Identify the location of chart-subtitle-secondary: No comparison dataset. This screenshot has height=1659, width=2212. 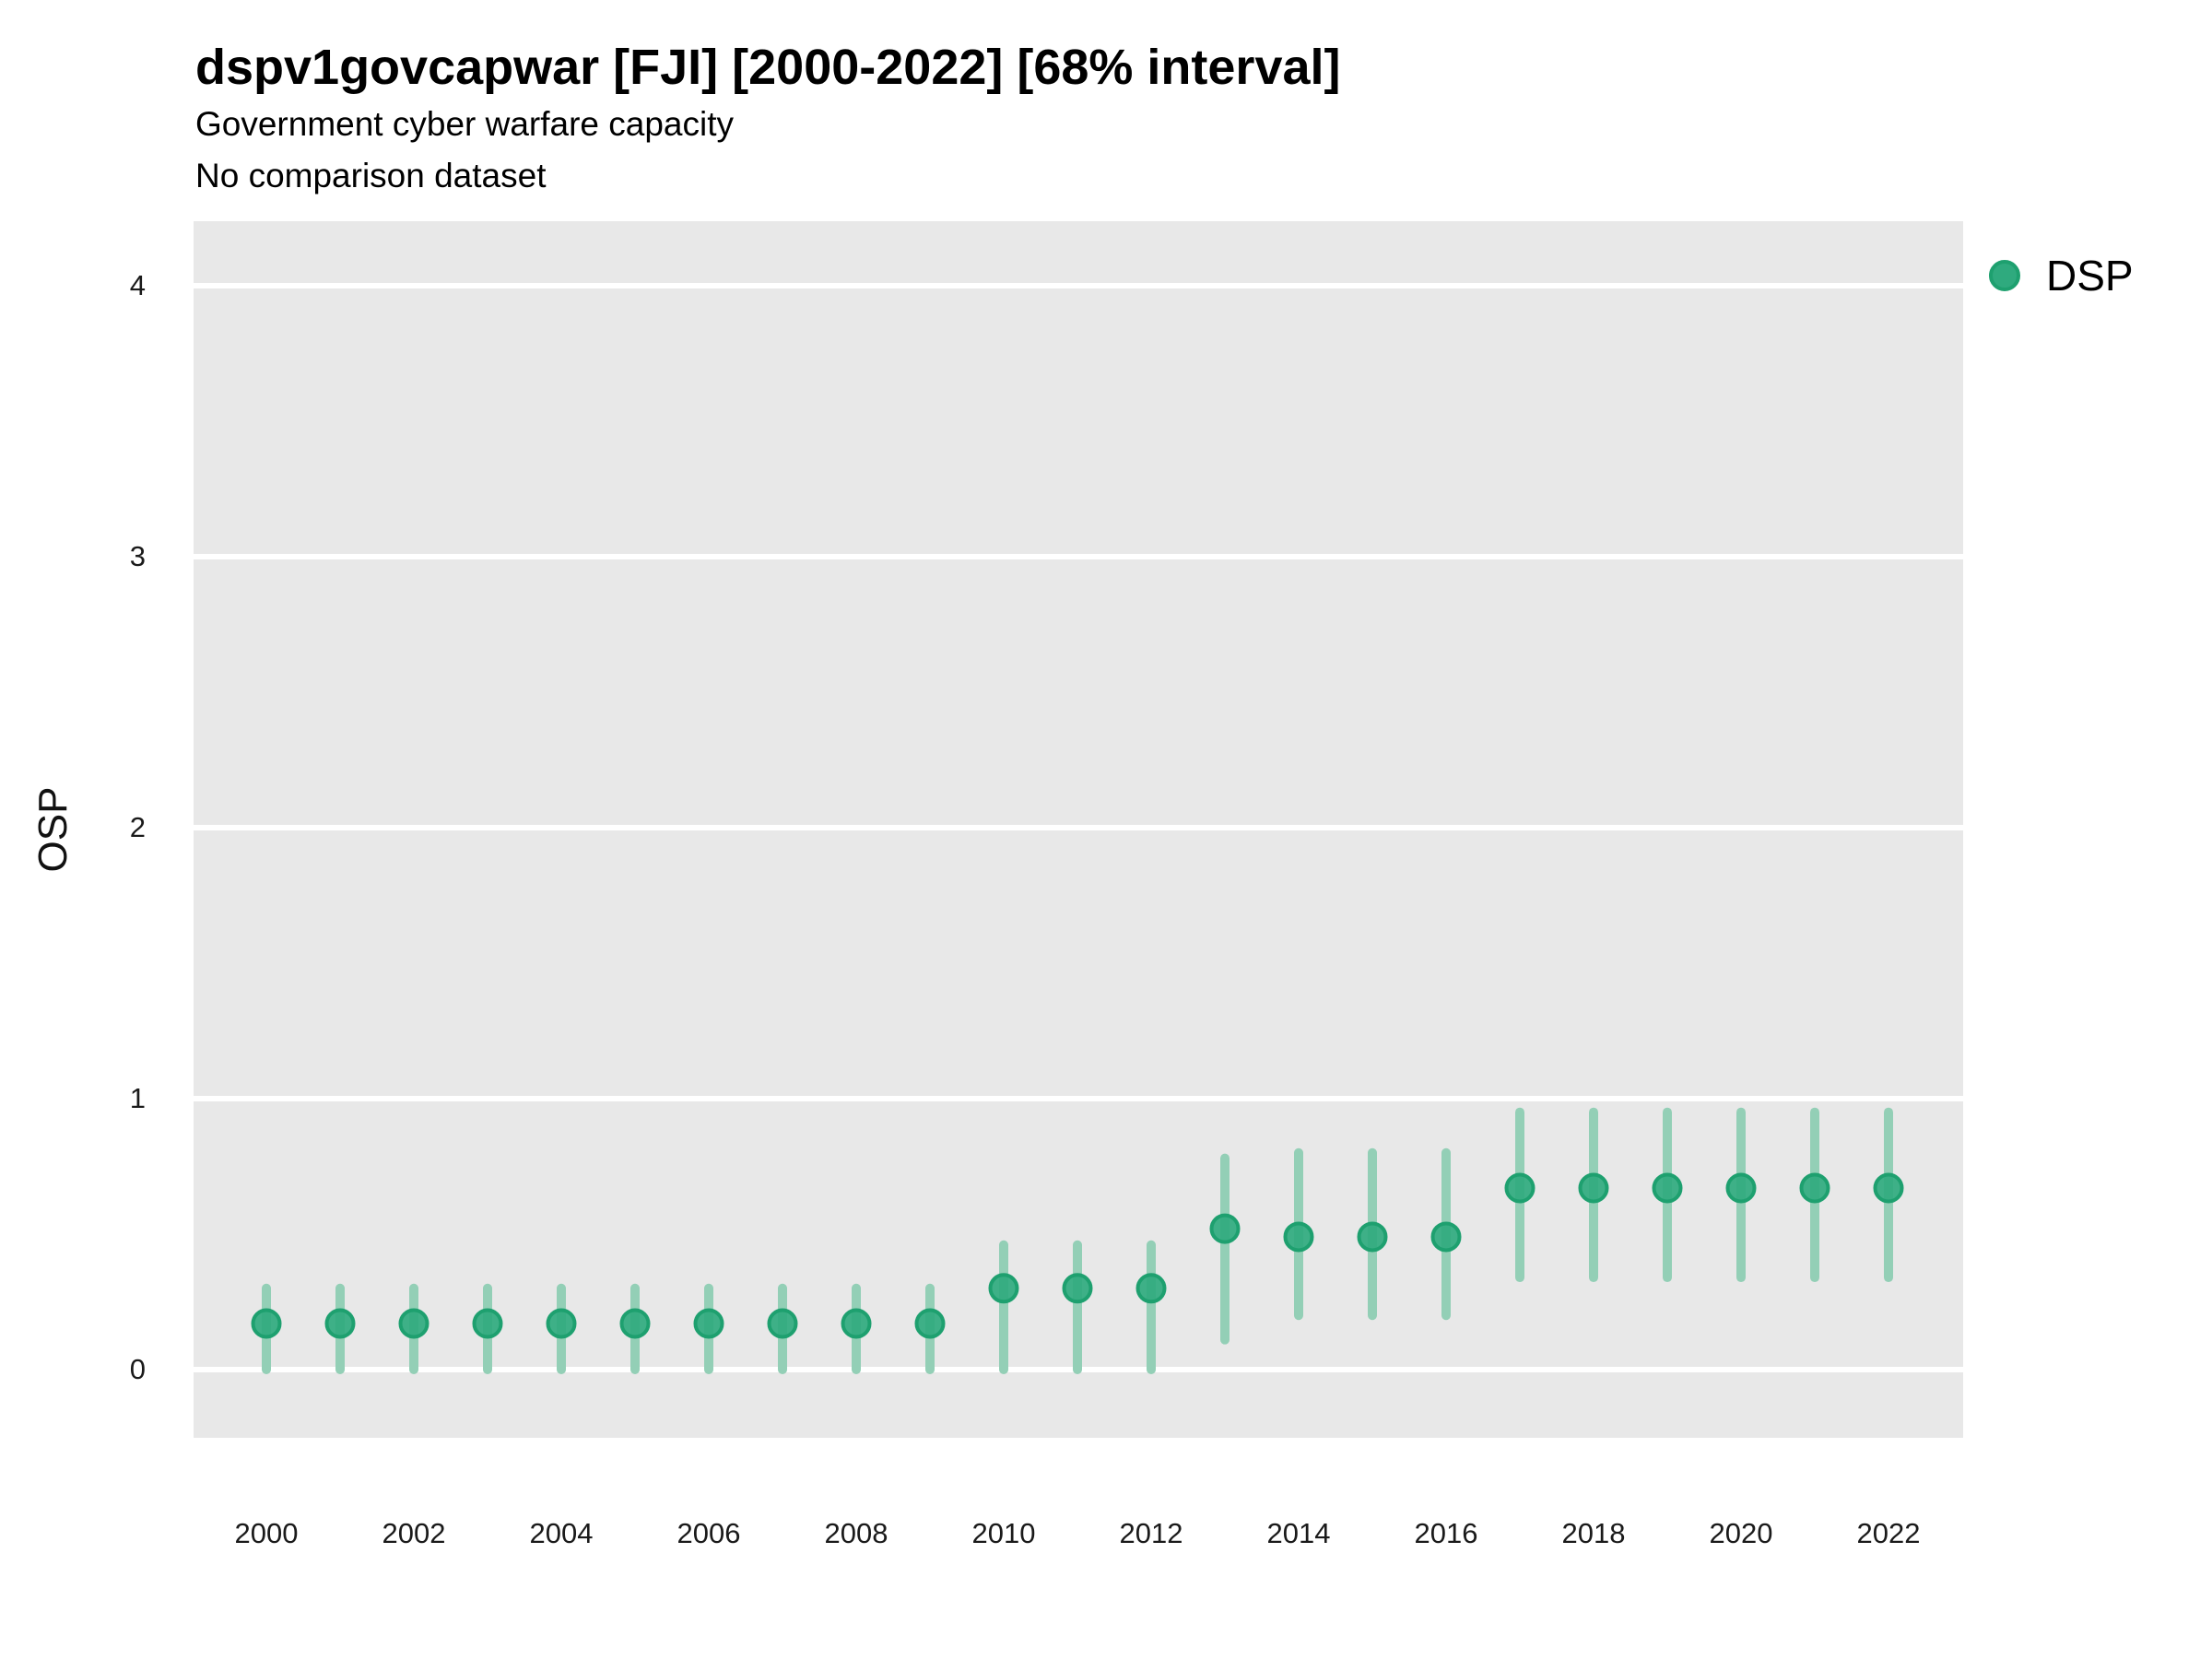
(371, 175).